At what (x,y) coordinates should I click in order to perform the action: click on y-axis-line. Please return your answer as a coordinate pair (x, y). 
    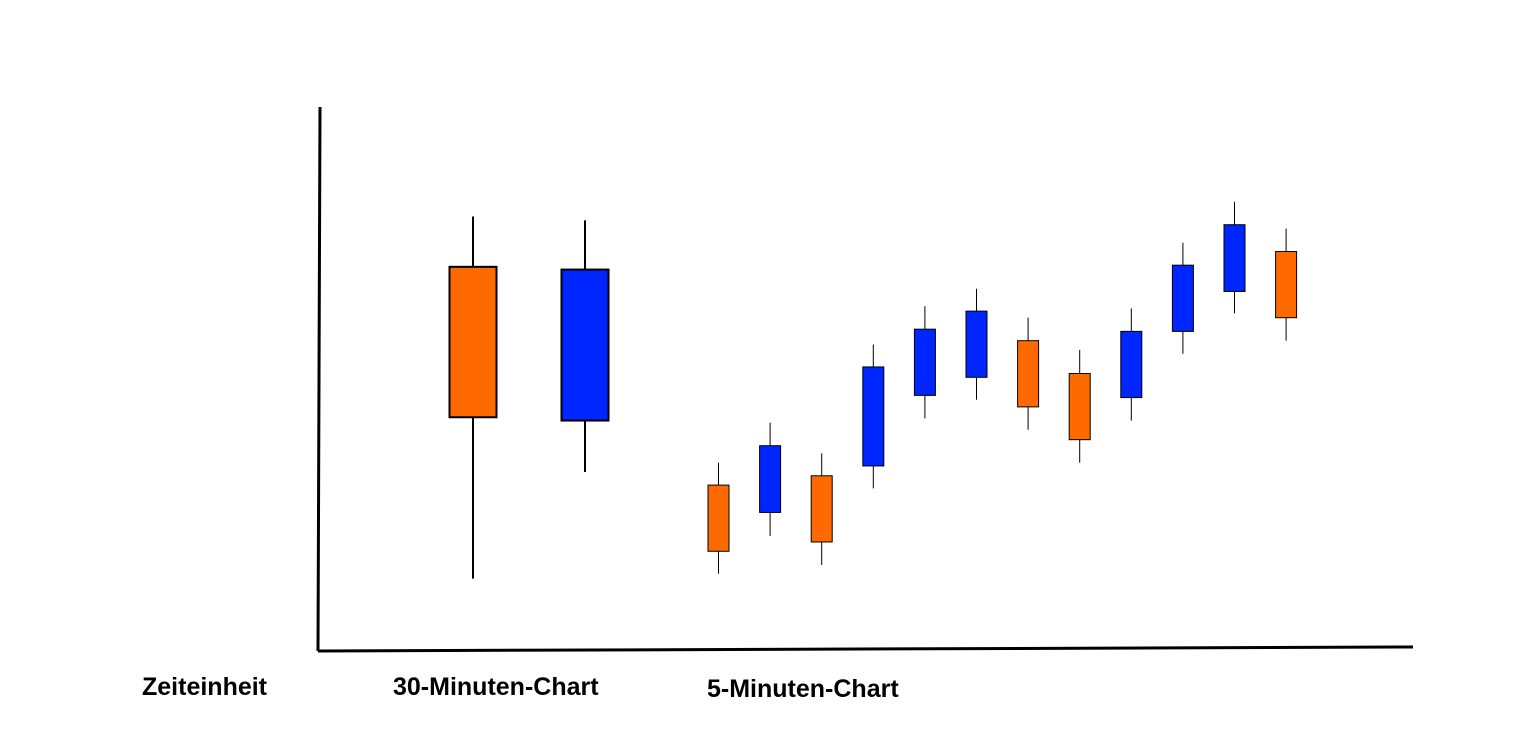
    Looking at the image, I should click on (319, 379).